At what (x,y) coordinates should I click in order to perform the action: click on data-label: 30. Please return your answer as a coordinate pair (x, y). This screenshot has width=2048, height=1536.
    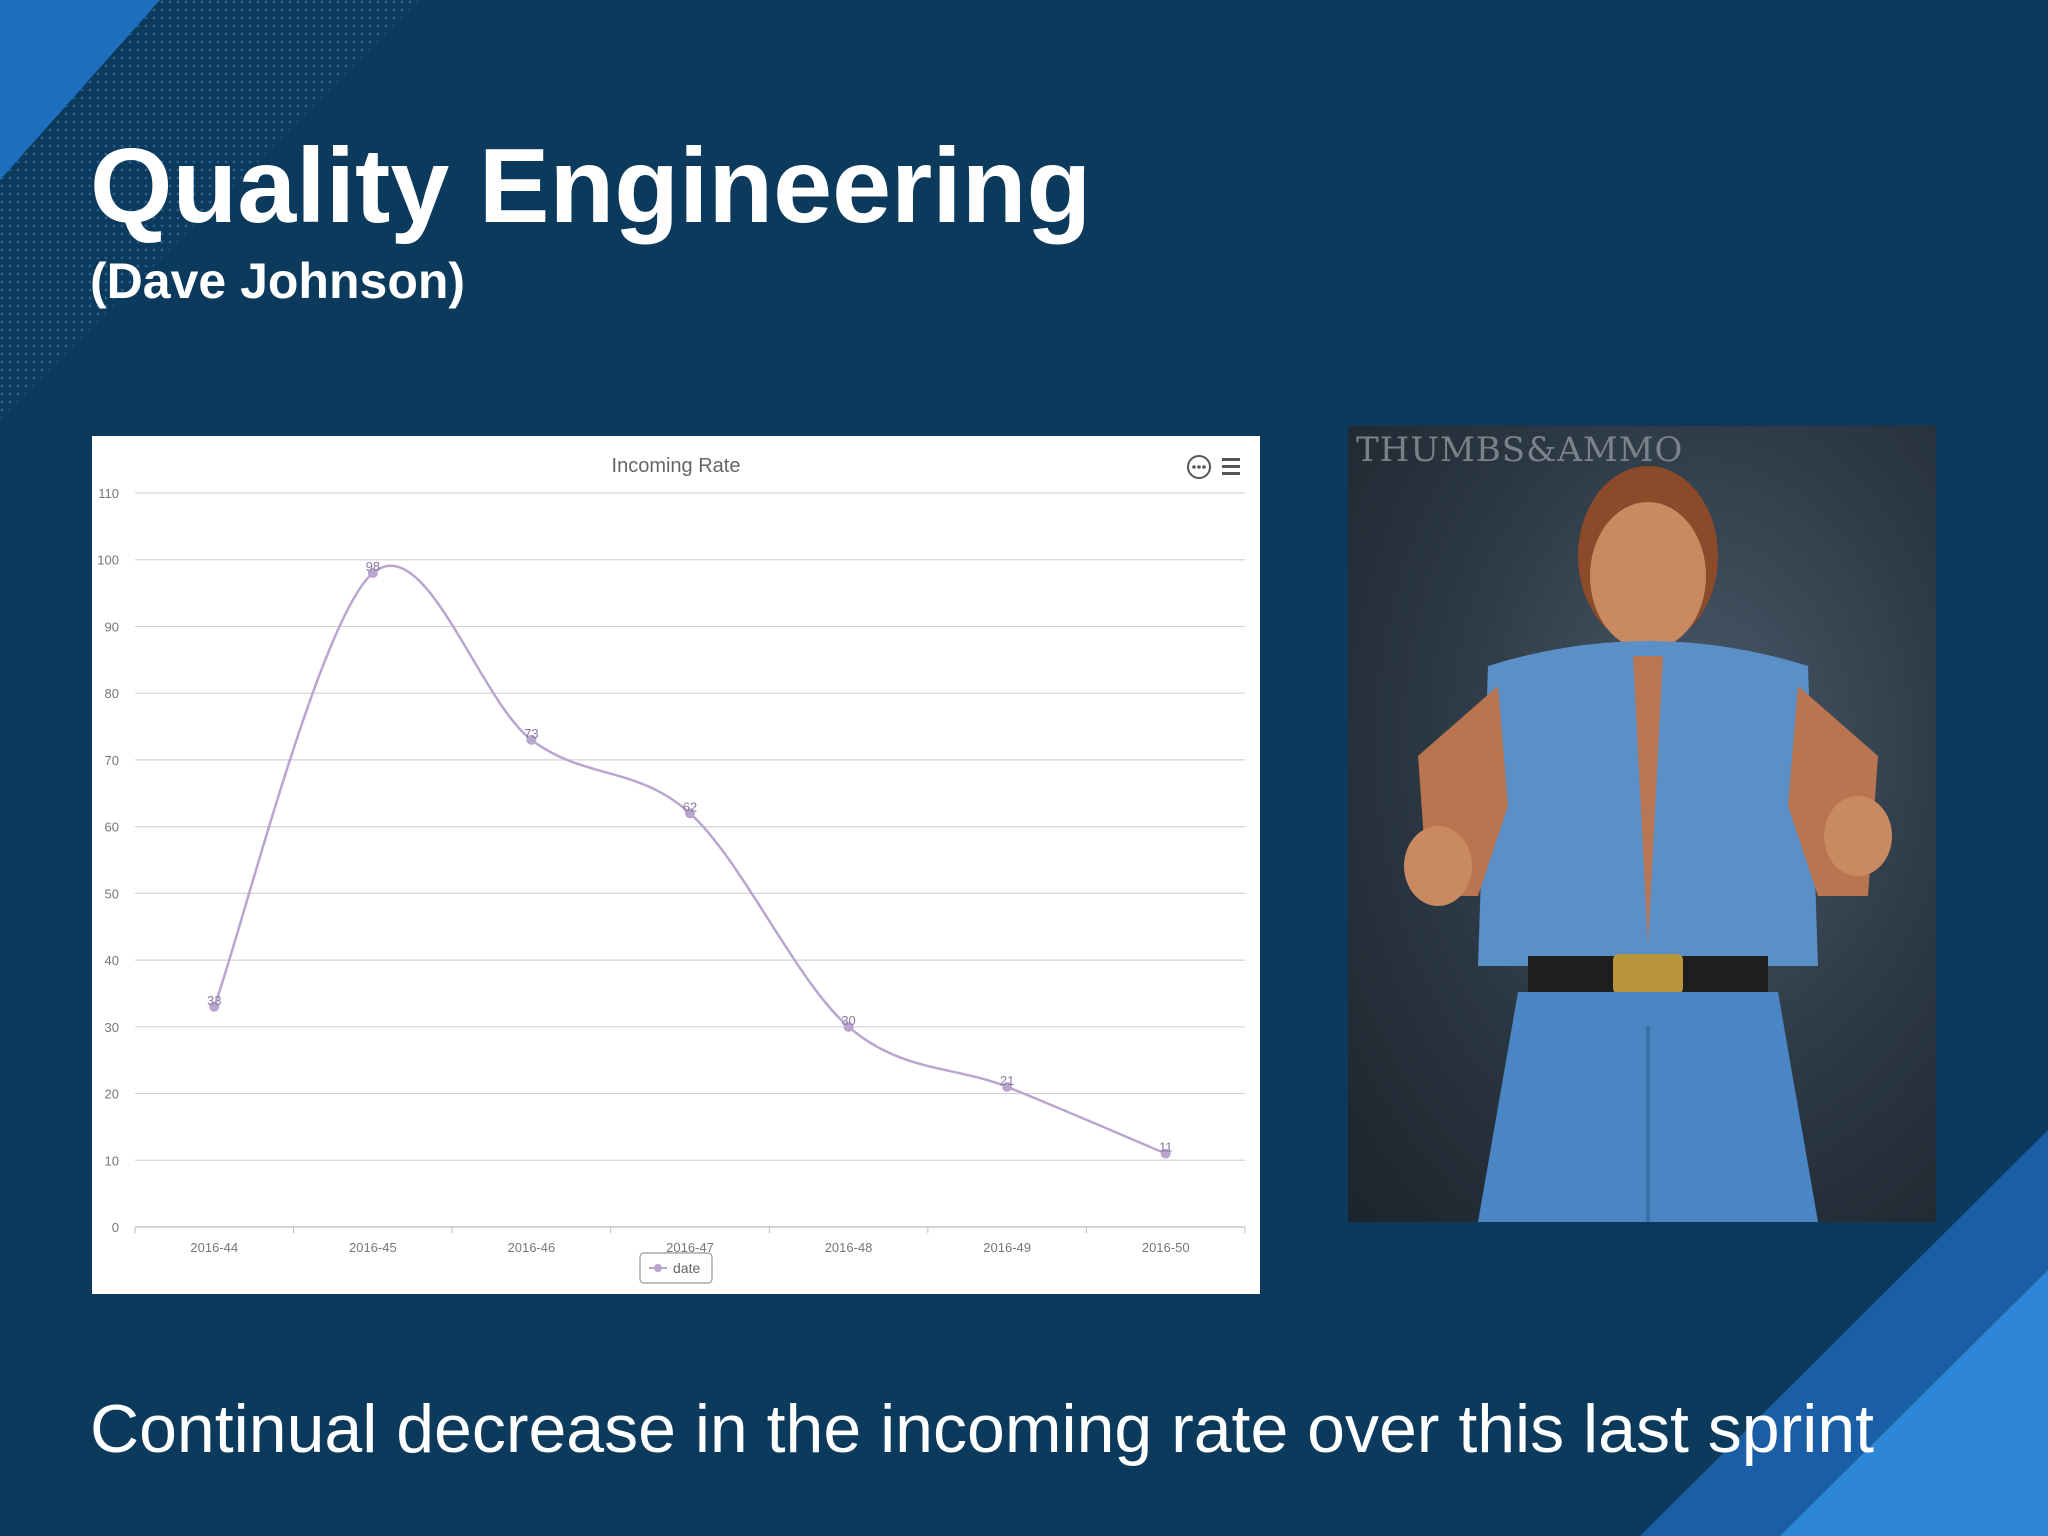
    Looking at the image, I should click on (848, 1020).